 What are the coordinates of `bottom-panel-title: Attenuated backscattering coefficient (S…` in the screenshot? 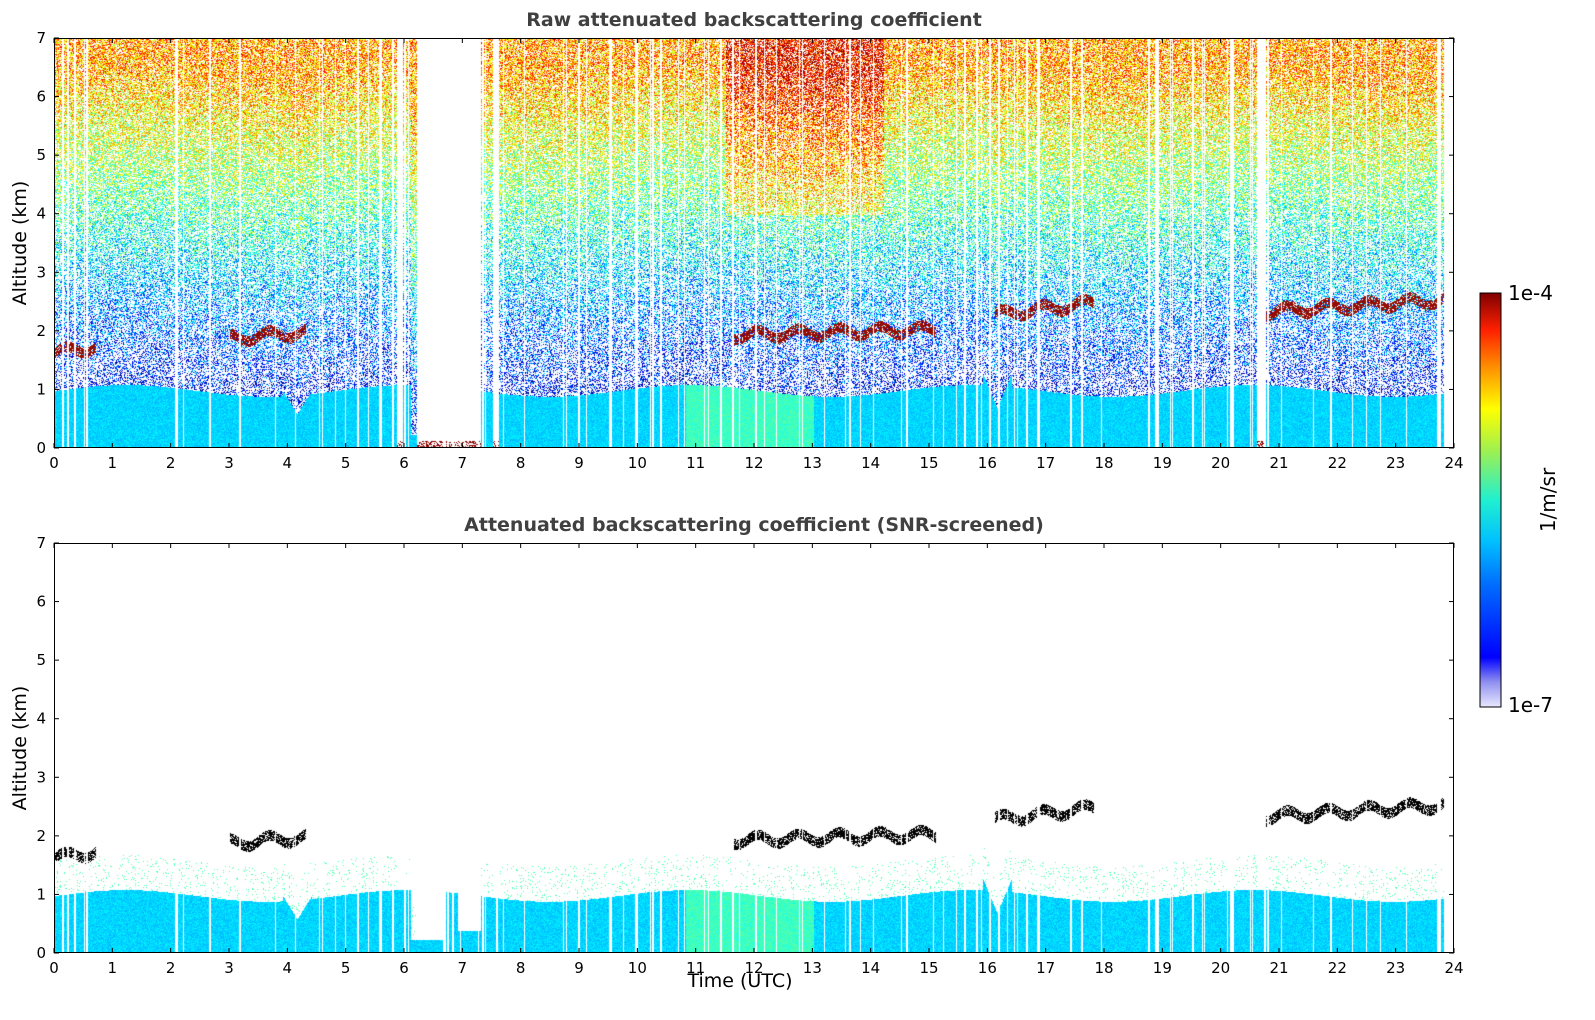 It's located at (754, 525).